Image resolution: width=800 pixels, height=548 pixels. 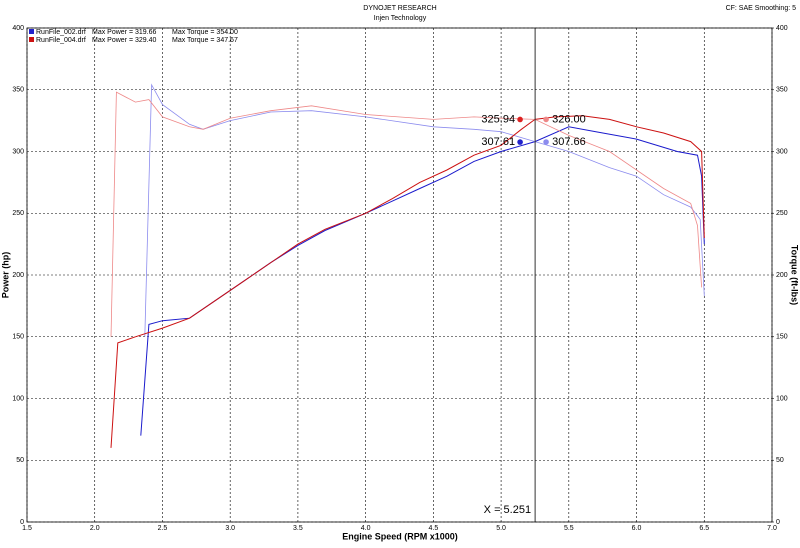 What do you see at coordinates (20, 460) in the screenshot?
I see `y-tick-label: 50` at bounding box center [20, 460].